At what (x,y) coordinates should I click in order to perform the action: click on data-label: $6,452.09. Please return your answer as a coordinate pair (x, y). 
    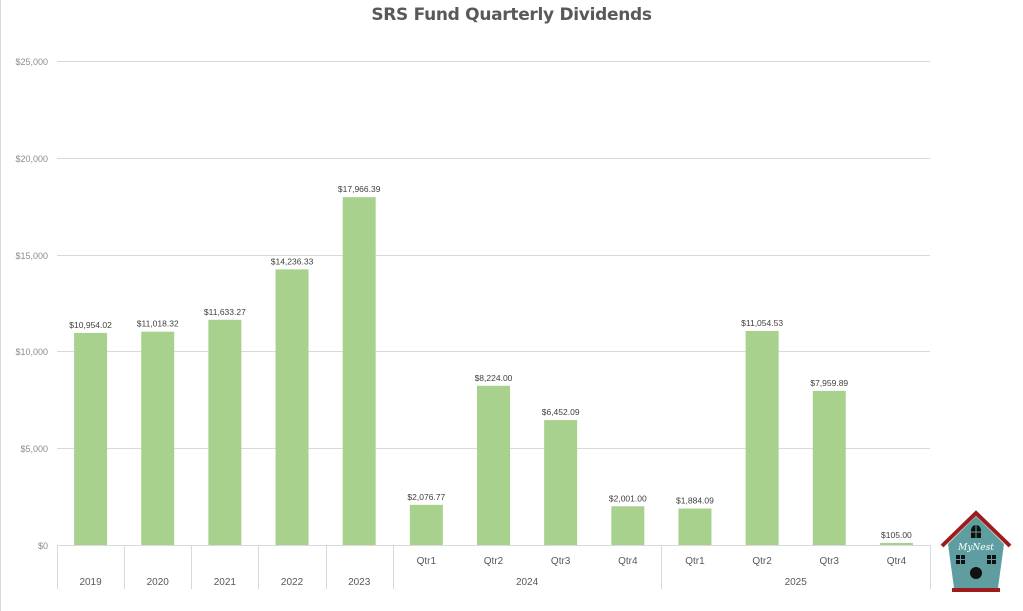
    Looking at the image, I should click on (561, 412).